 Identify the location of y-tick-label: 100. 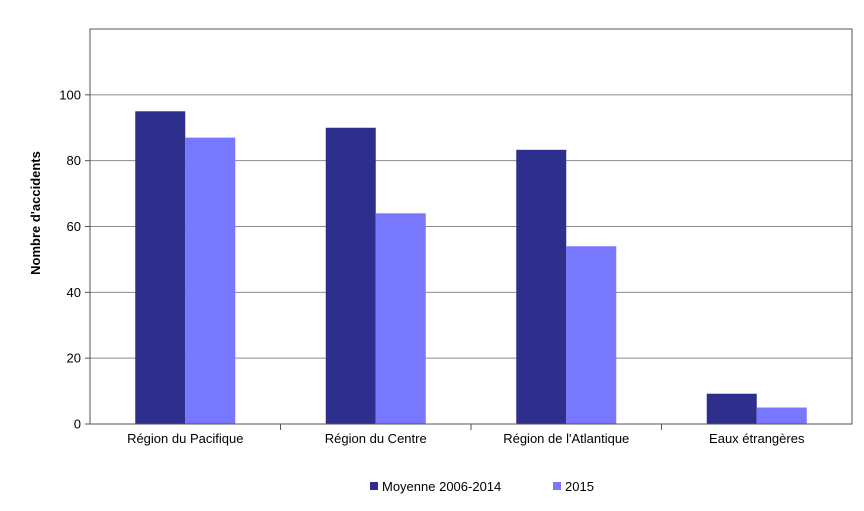
(70, 94).